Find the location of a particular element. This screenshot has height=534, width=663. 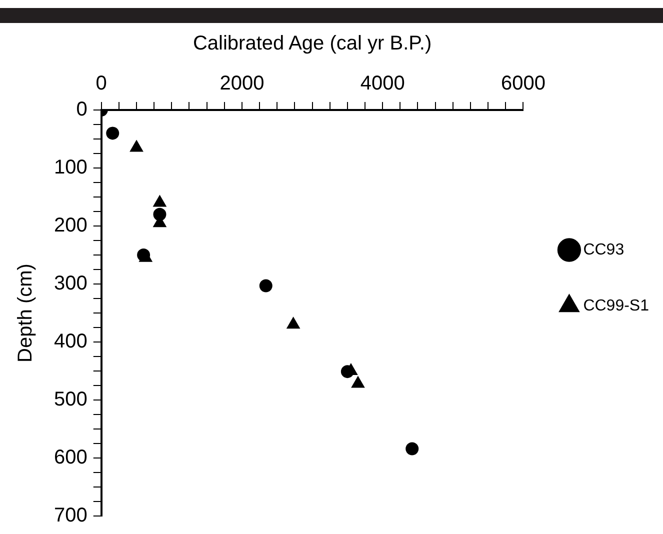

x-tick-label: 6000 is located at coordinates (523, 83).